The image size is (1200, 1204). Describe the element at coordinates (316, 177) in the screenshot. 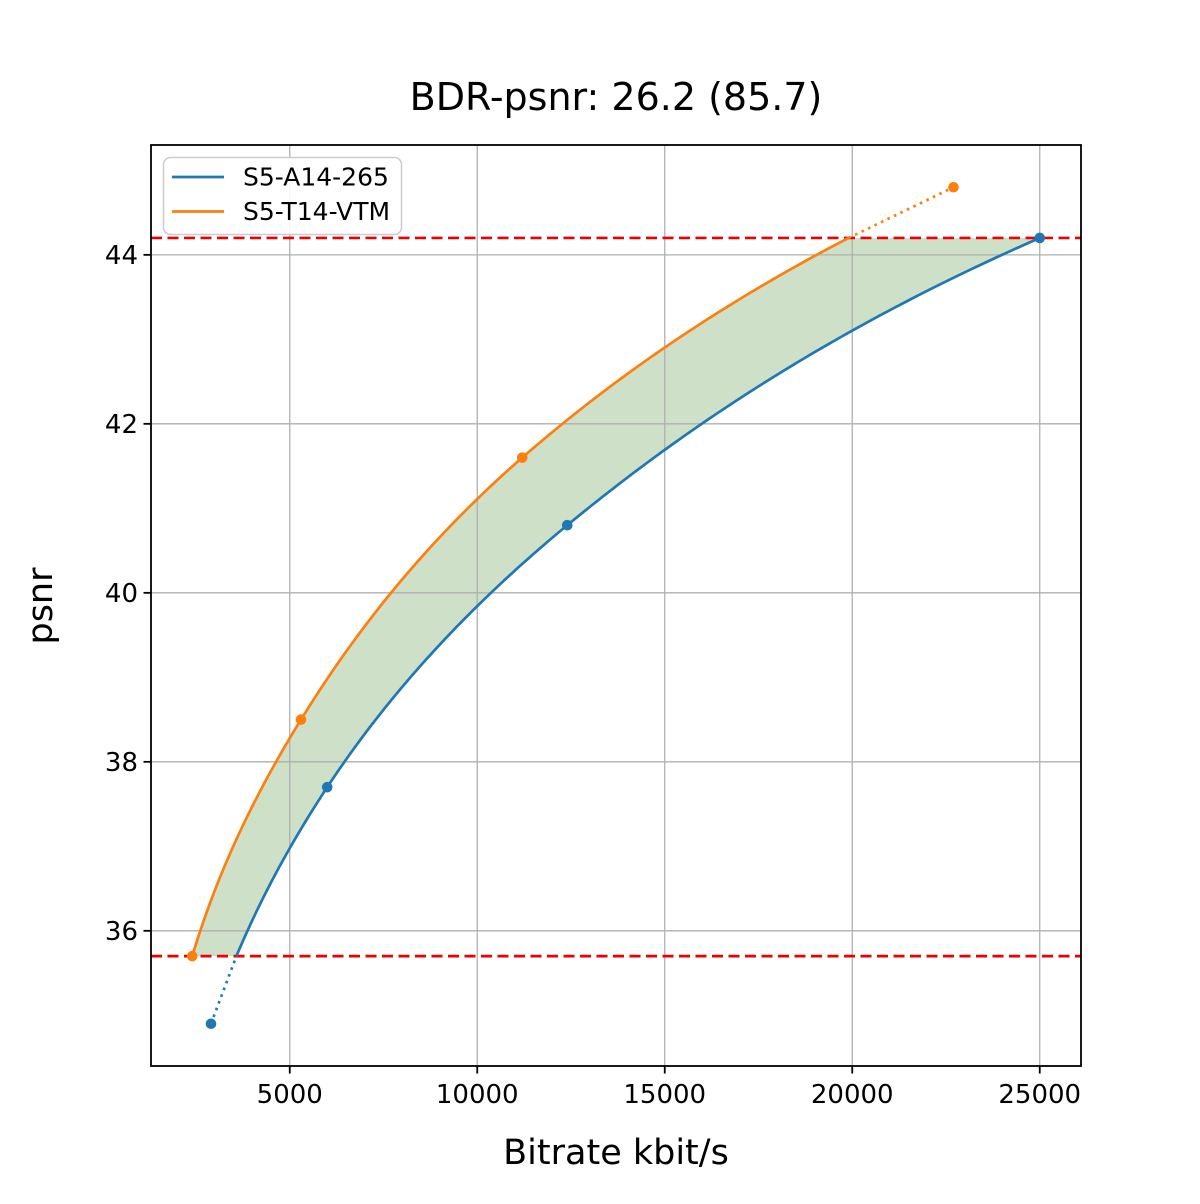

I see `legend-label-s5-a14-265: S5-A14-265` at that location.